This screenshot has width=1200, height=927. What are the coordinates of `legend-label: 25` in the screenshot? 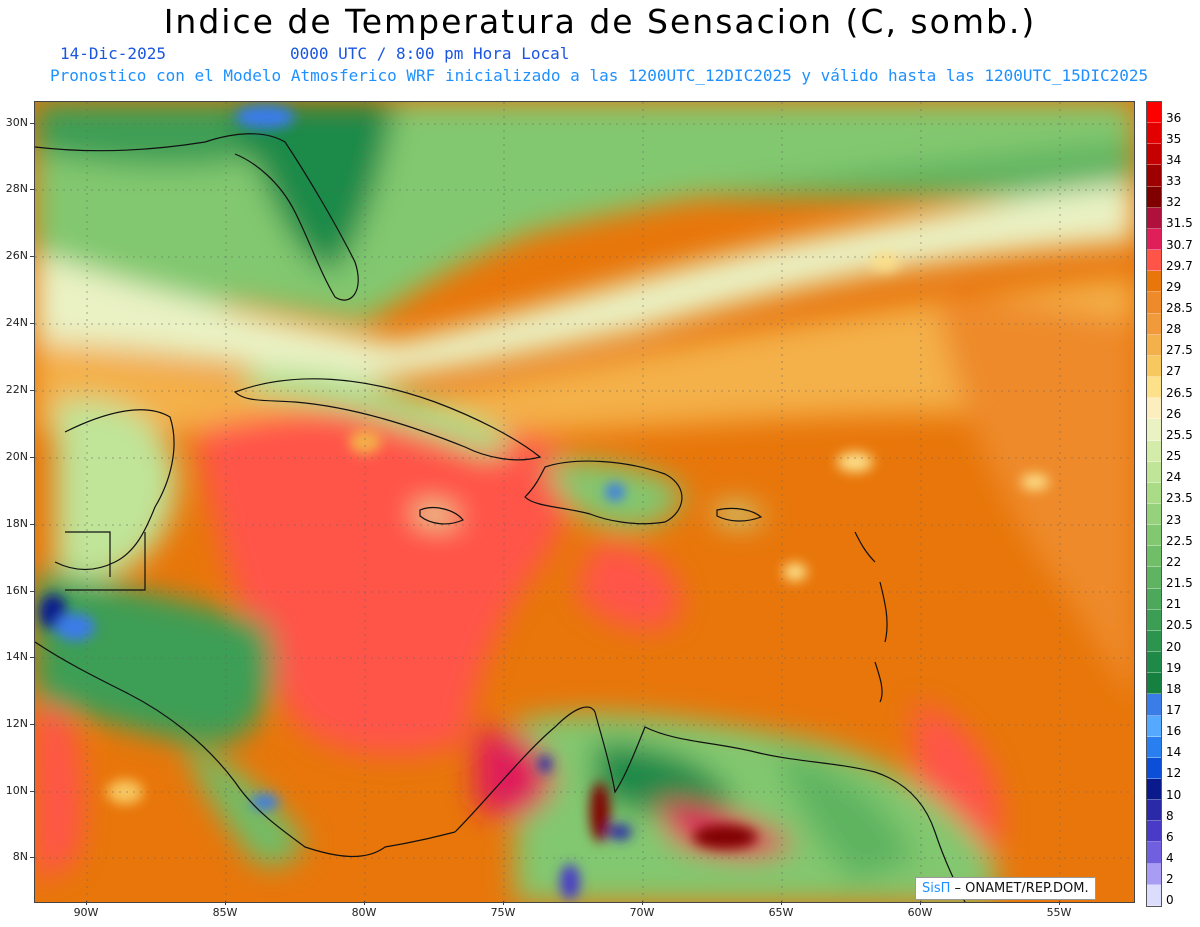 It's located at (1174, 456).